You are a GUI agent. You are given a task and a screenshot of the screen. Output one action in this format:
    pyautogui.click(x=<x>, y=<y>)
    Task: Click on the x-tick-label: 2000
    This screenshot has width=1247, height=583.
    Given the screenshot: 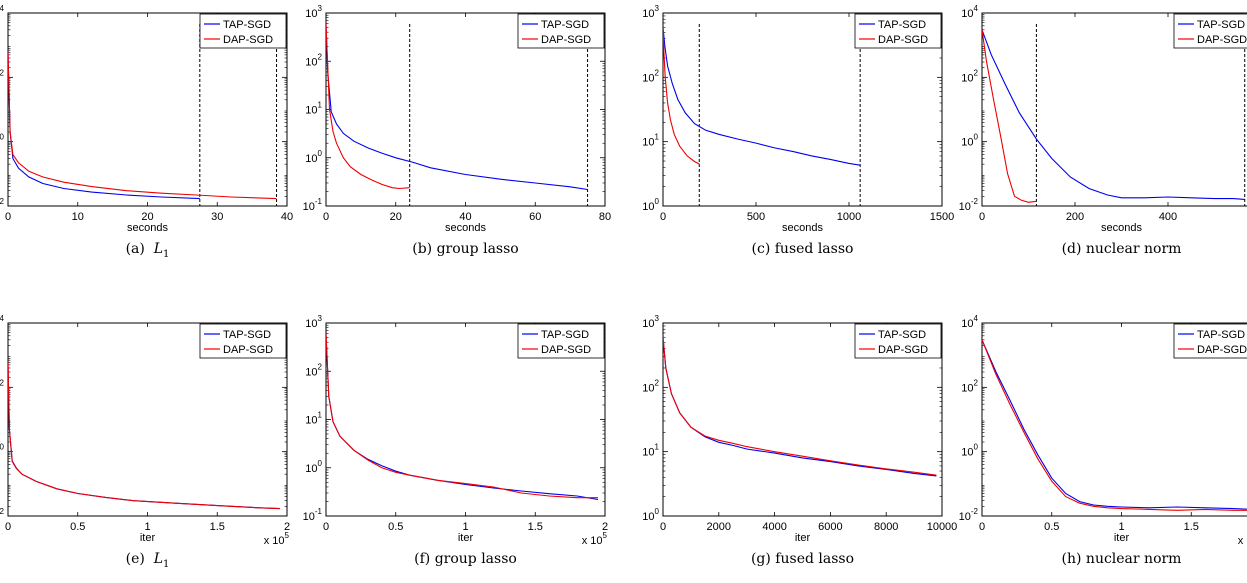 What is the action you would take?
    pyautogui.click(x=719, y=527)
    